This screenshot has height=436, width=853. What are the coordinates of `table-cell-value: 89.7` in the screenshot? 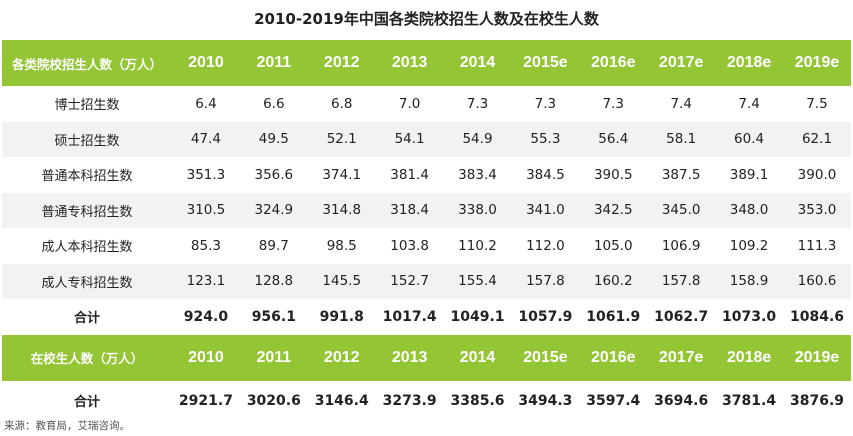 It's located at (273, 245).